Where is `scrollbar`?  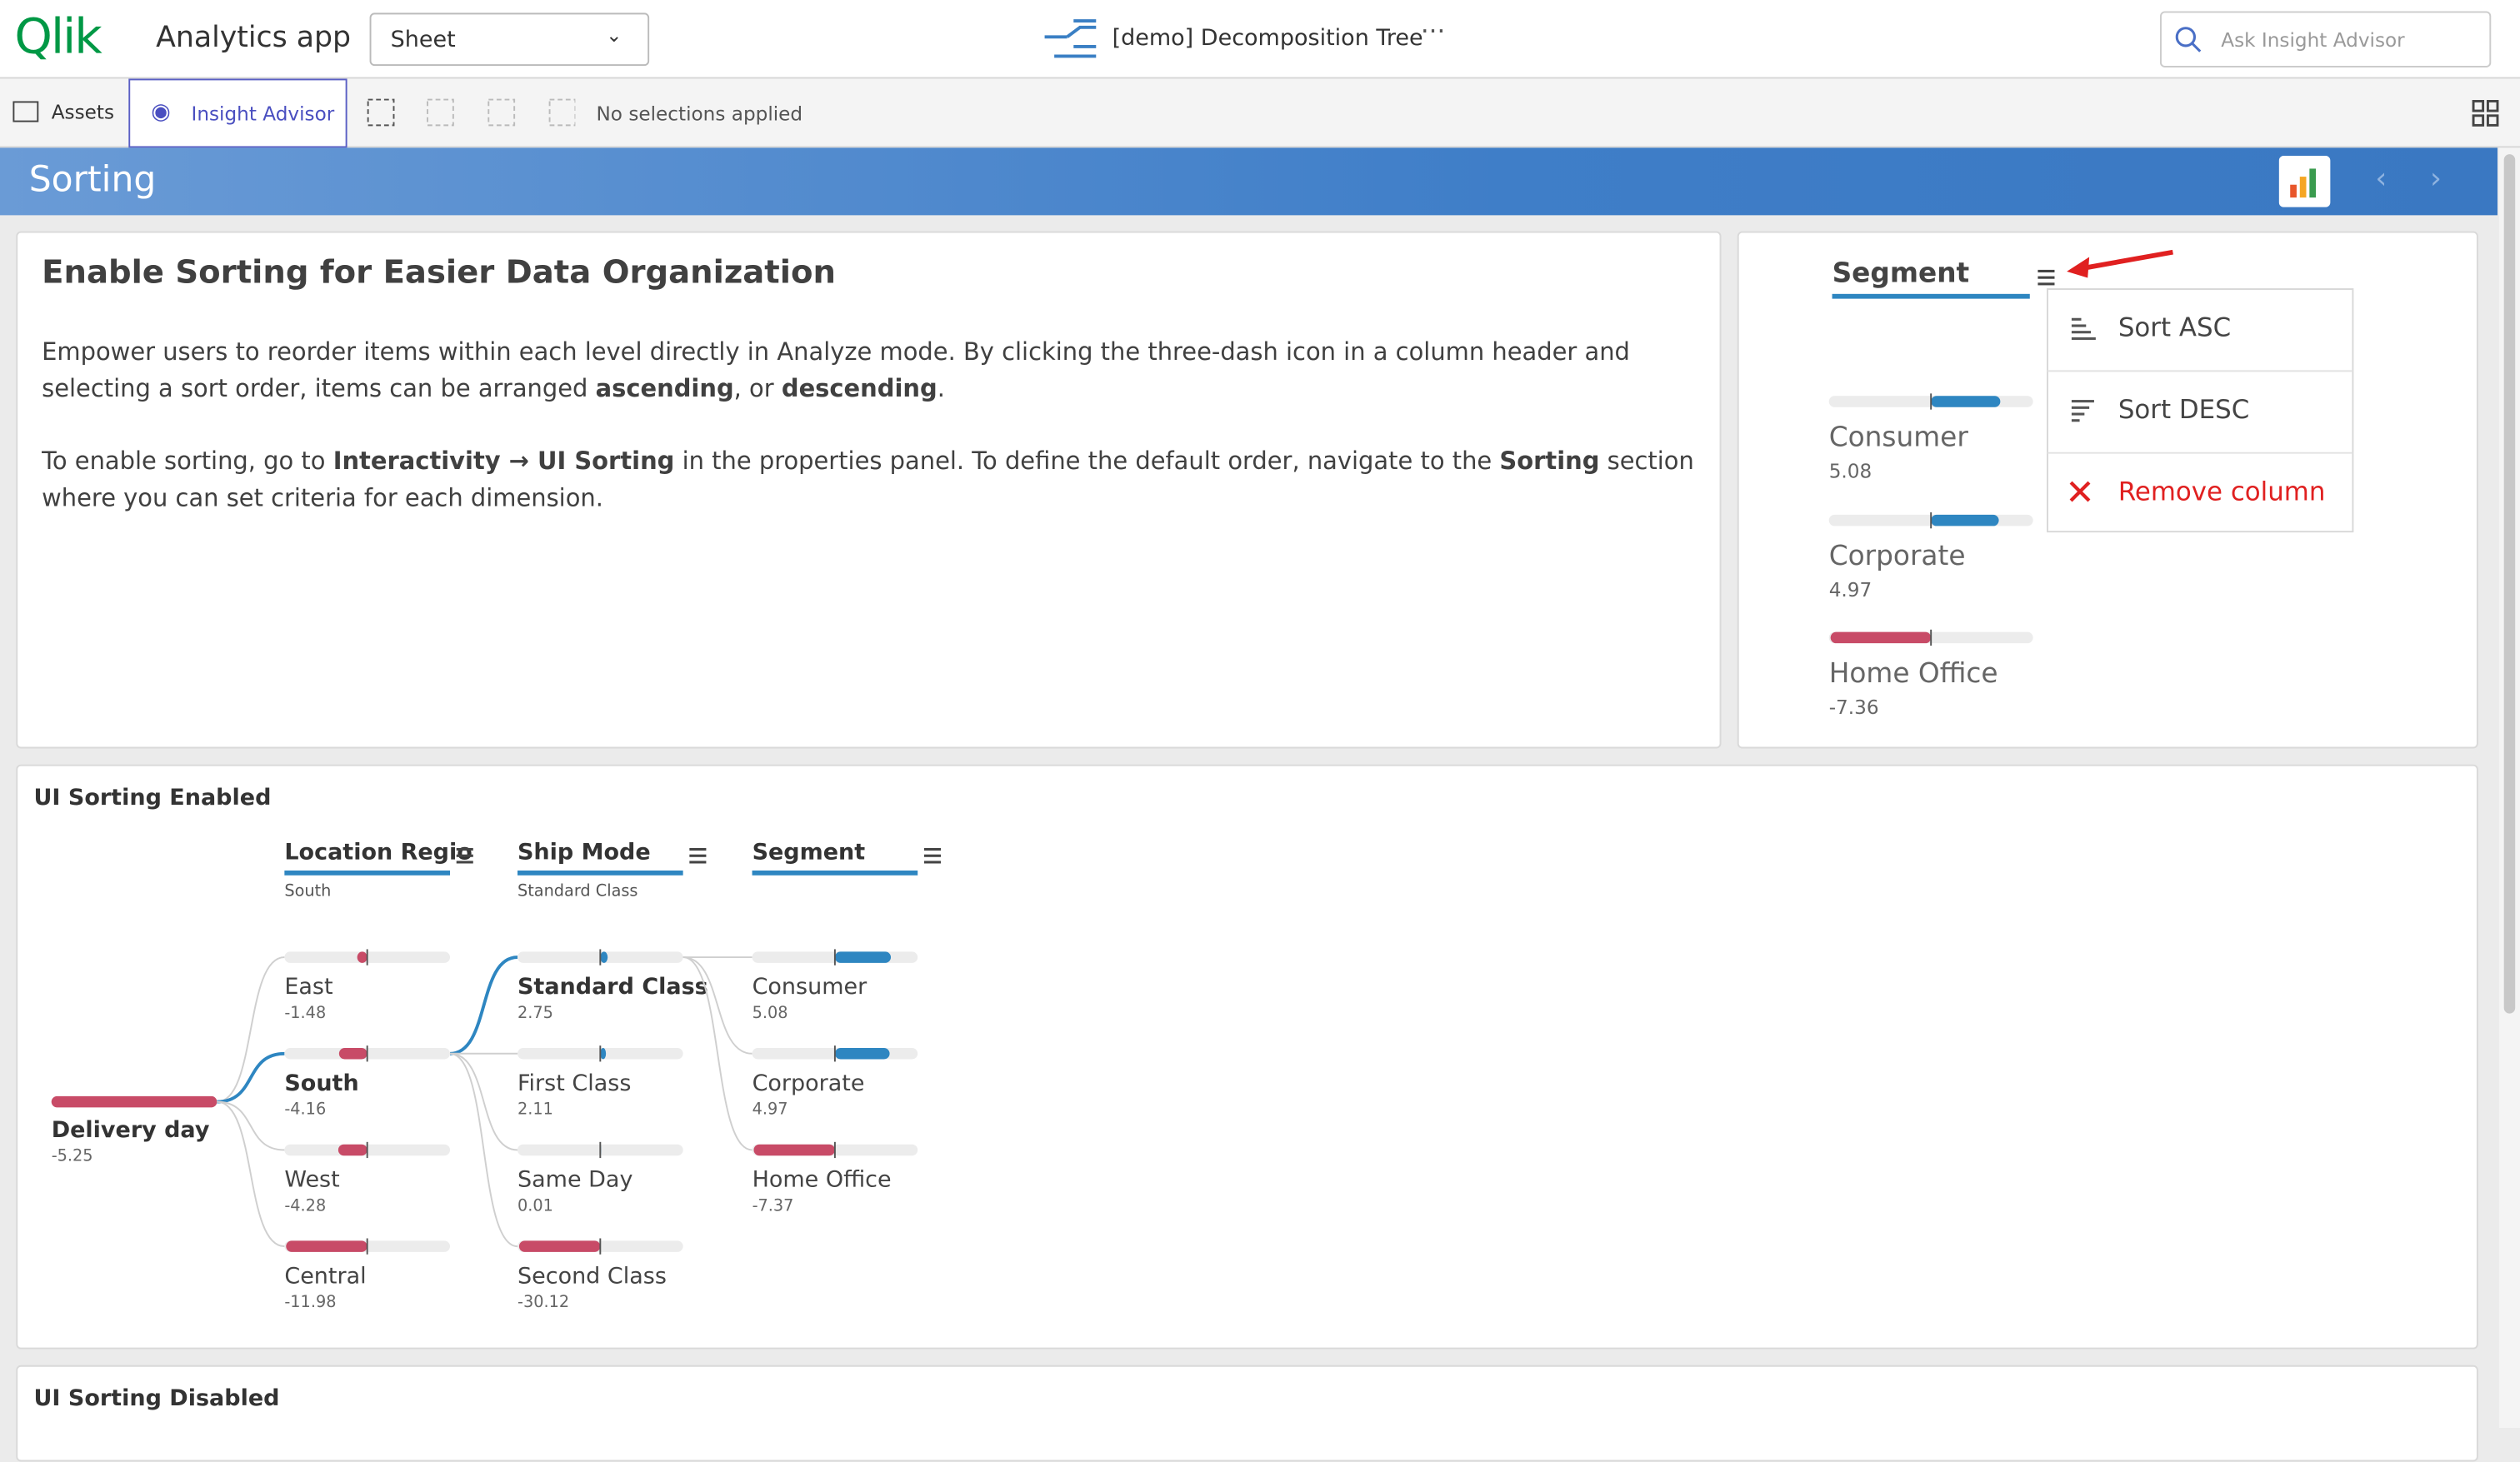
scrollbar is located at coordinates (2509, 788).